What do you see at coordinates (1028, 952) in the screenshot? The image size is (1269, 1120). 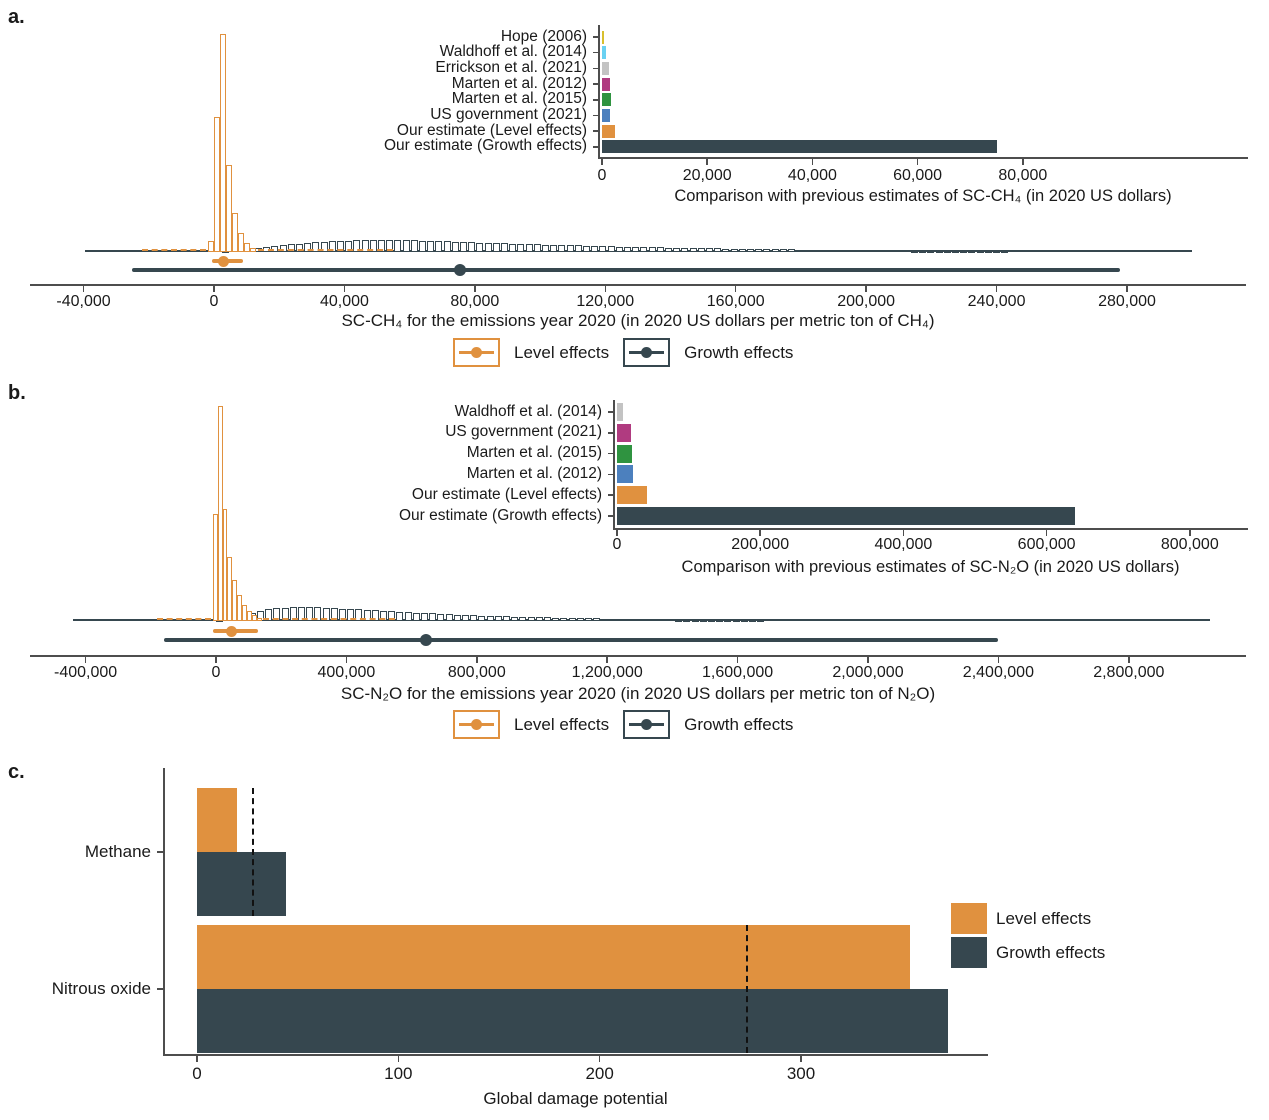 I see `legend-row-growth: Growth effects` at bounding box center [1028, 952].